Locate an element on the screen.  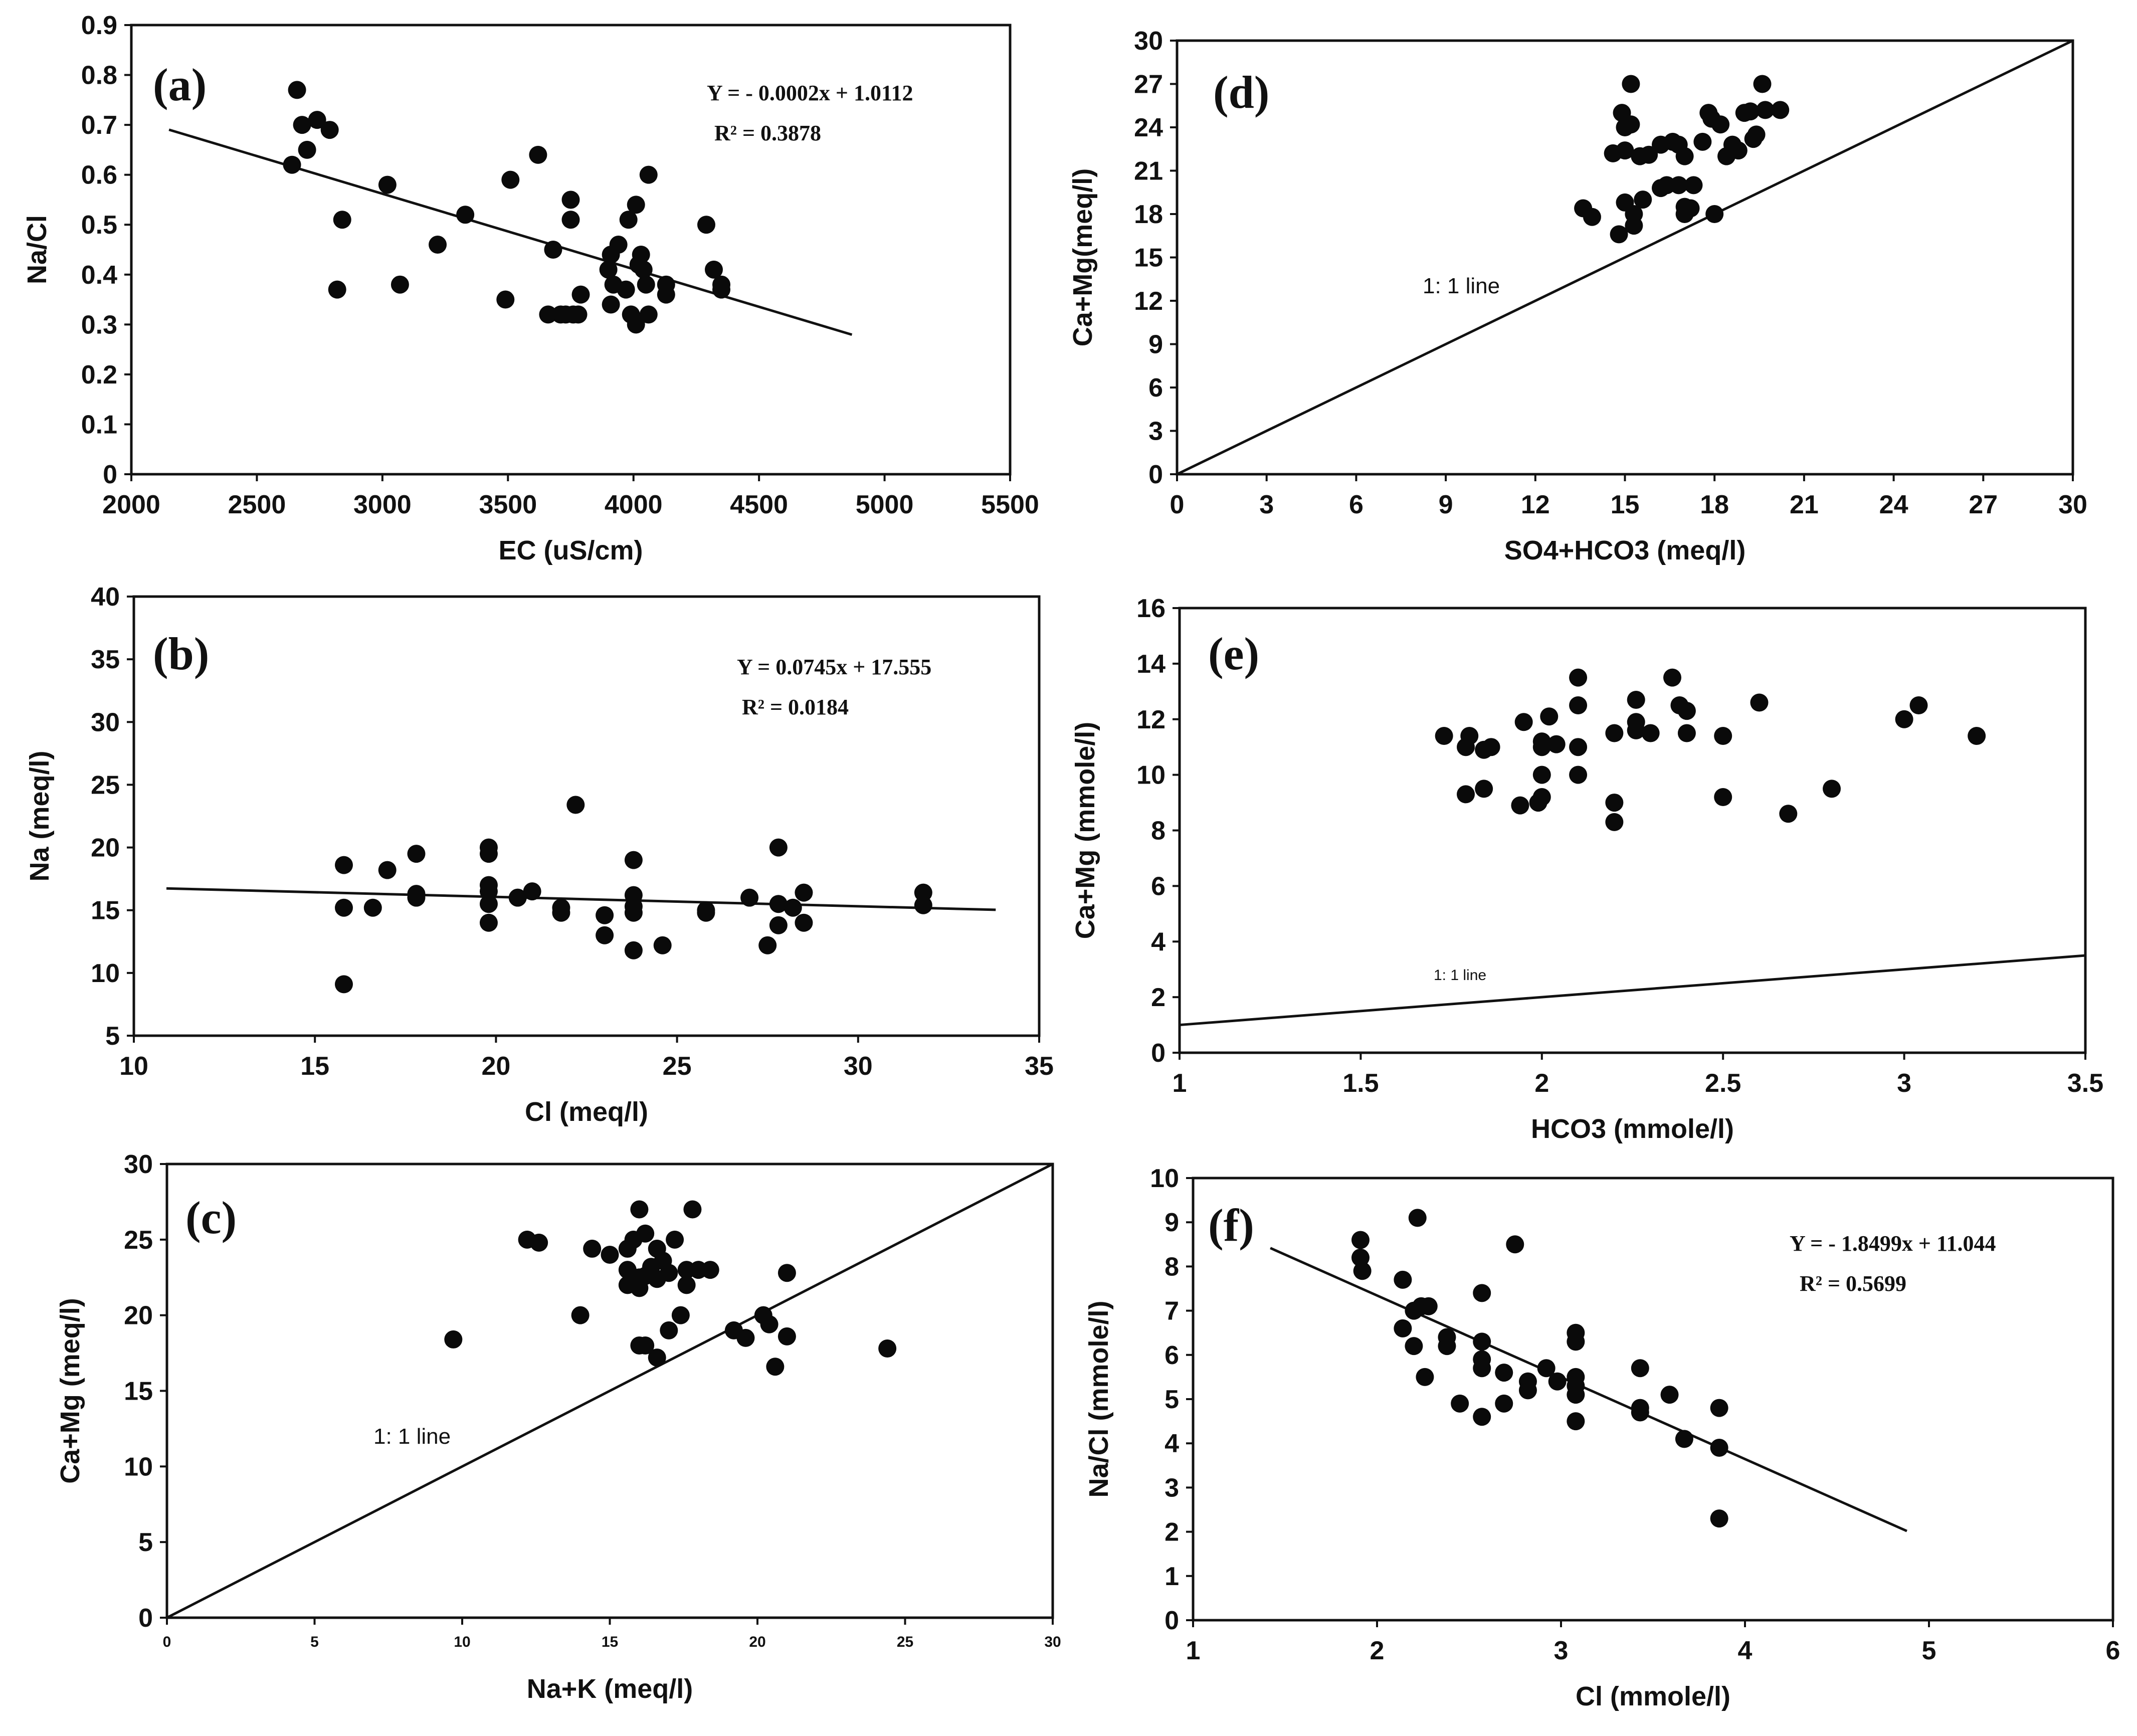
y-tick-label: 25 is located at coordinates (138, 1241).